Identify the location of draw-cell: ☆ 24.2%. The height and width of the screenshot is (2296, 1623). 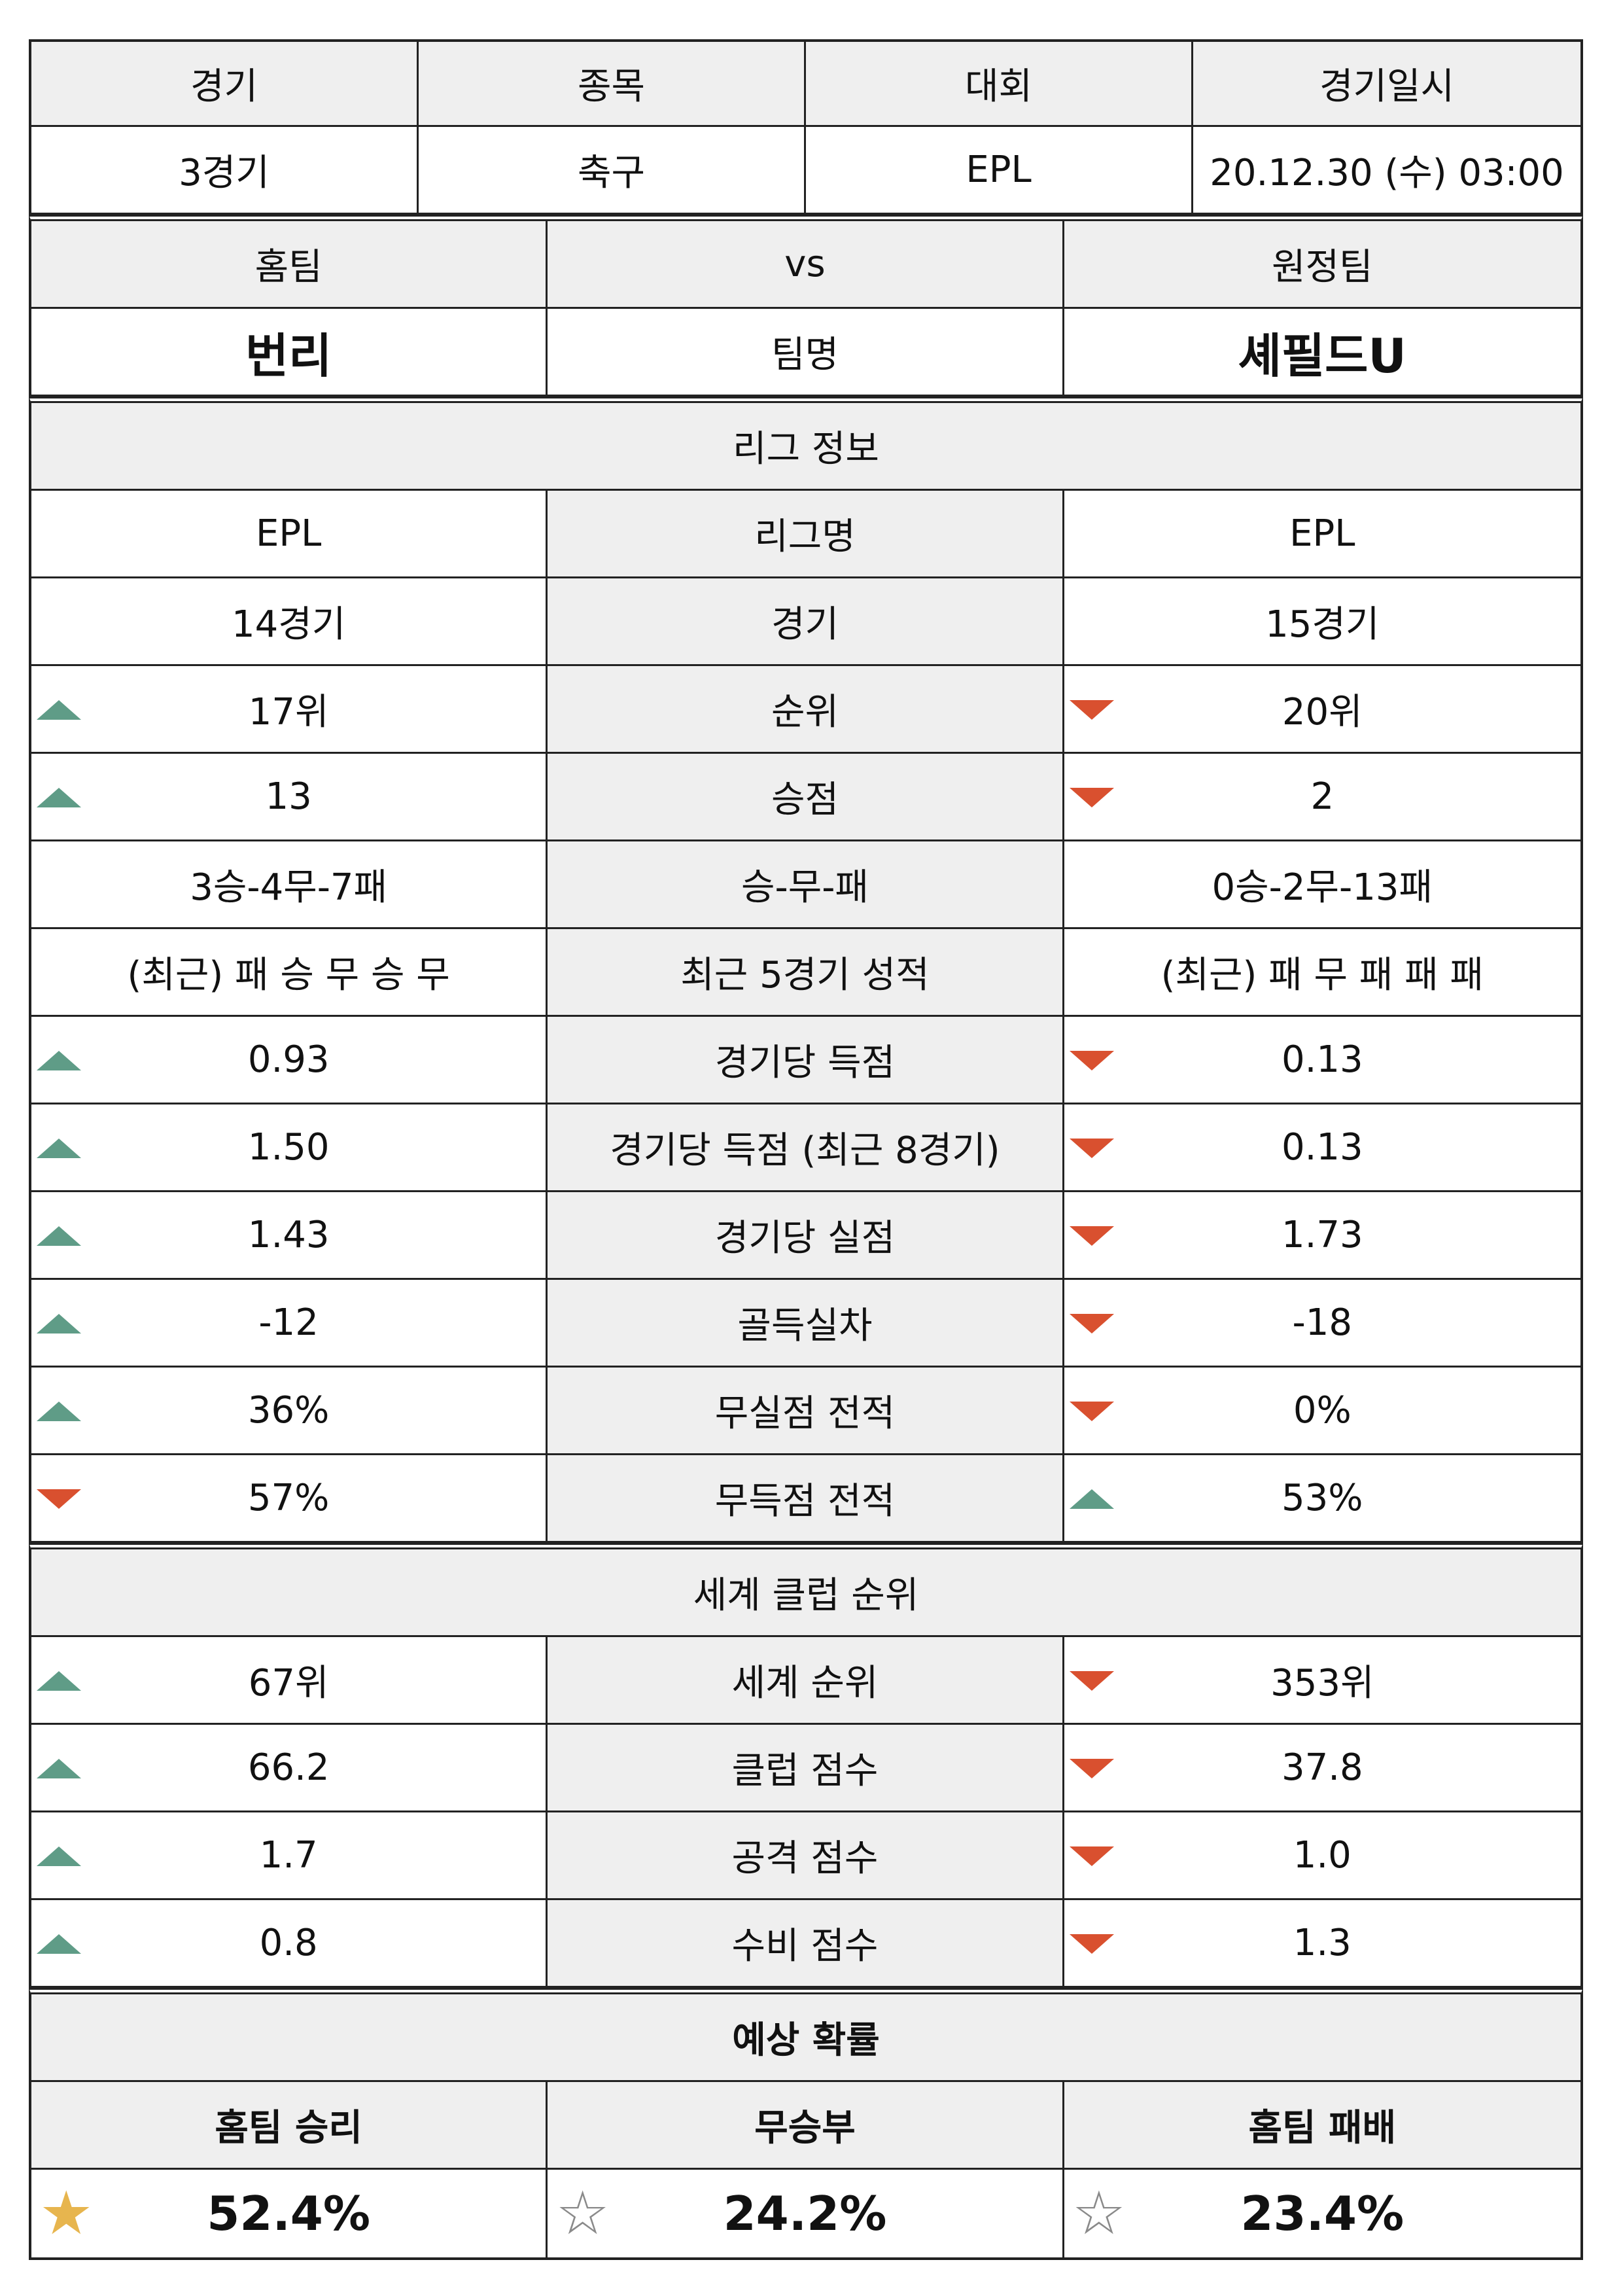
(806, 2213).